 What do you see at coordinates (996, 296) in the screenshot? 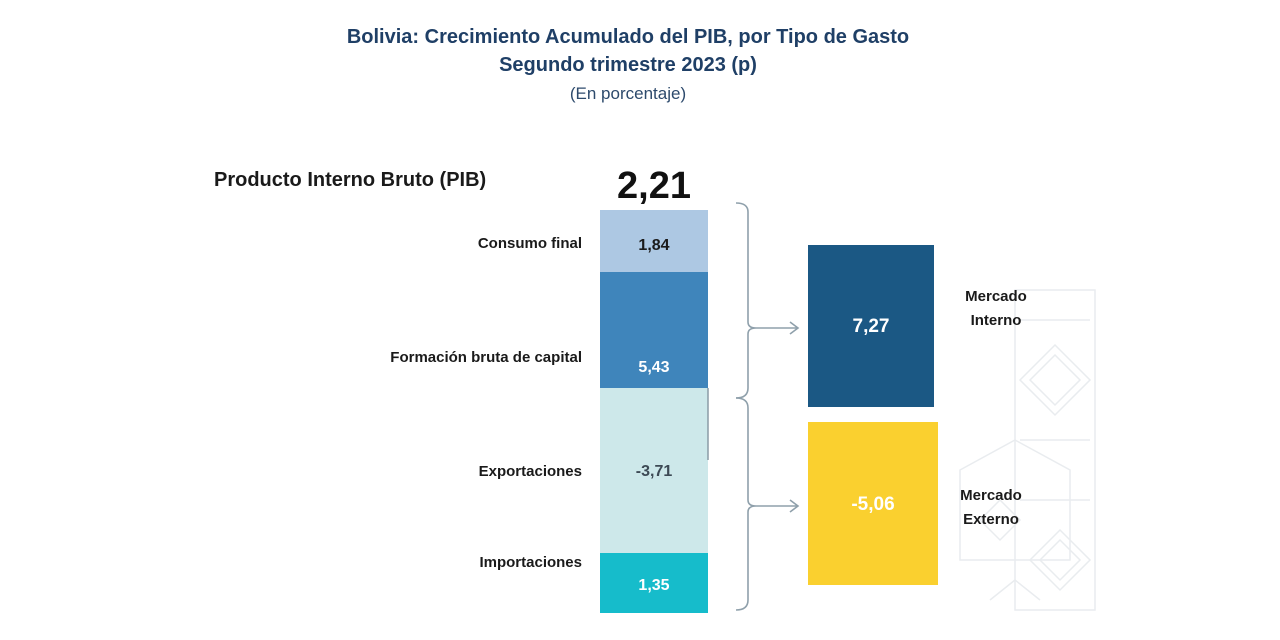
I see `label-mercado-interno-1: Mercado` at bounding box center [996, 296].